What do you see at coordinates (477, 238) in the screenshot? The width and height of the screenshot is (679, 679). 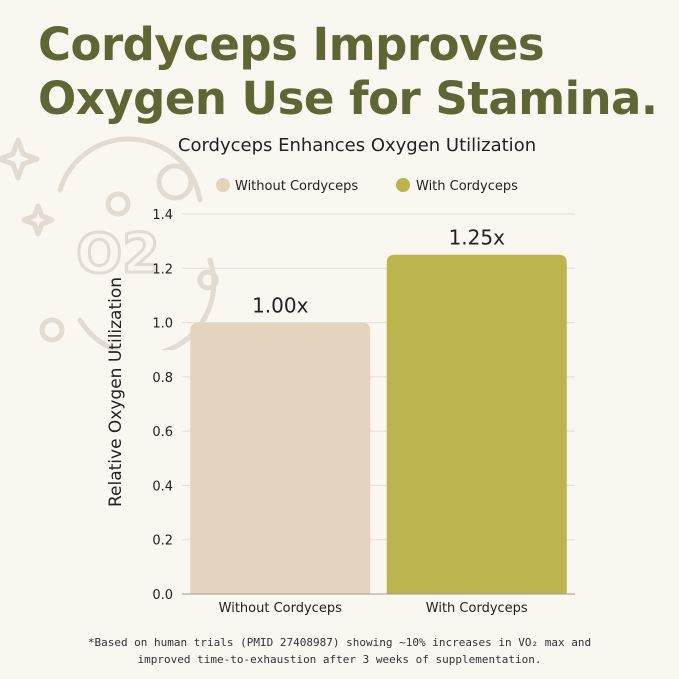 I see `data-label: 1.25x` at bounding box center [477, 238].